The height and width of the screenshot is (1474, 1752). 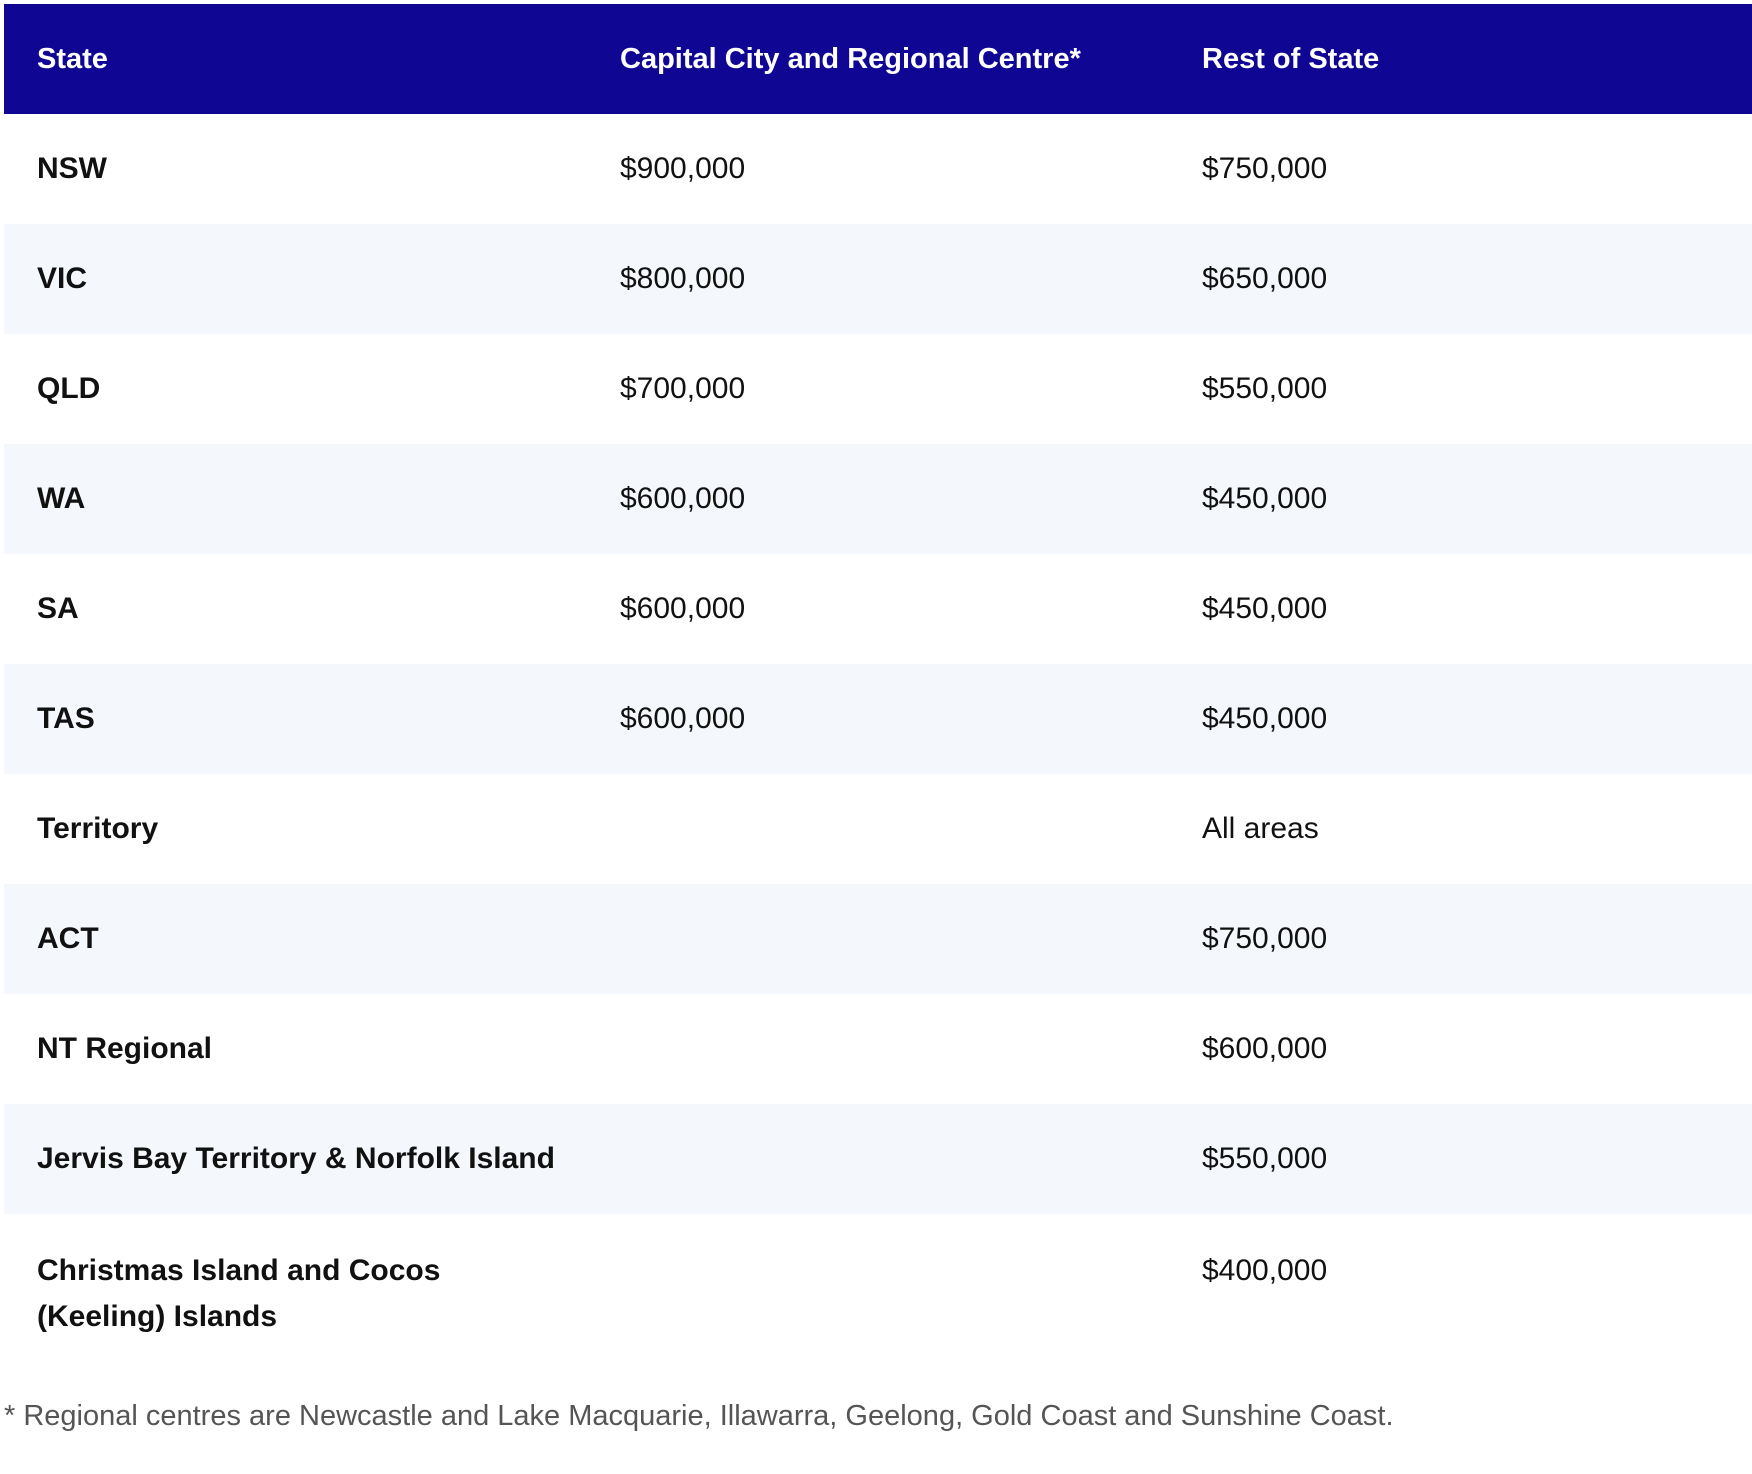 What do you see at coordinates (1265, 1270) in the screenshot?
I see `rest-cell: $400,000` at bounding box center [1265, 1270].